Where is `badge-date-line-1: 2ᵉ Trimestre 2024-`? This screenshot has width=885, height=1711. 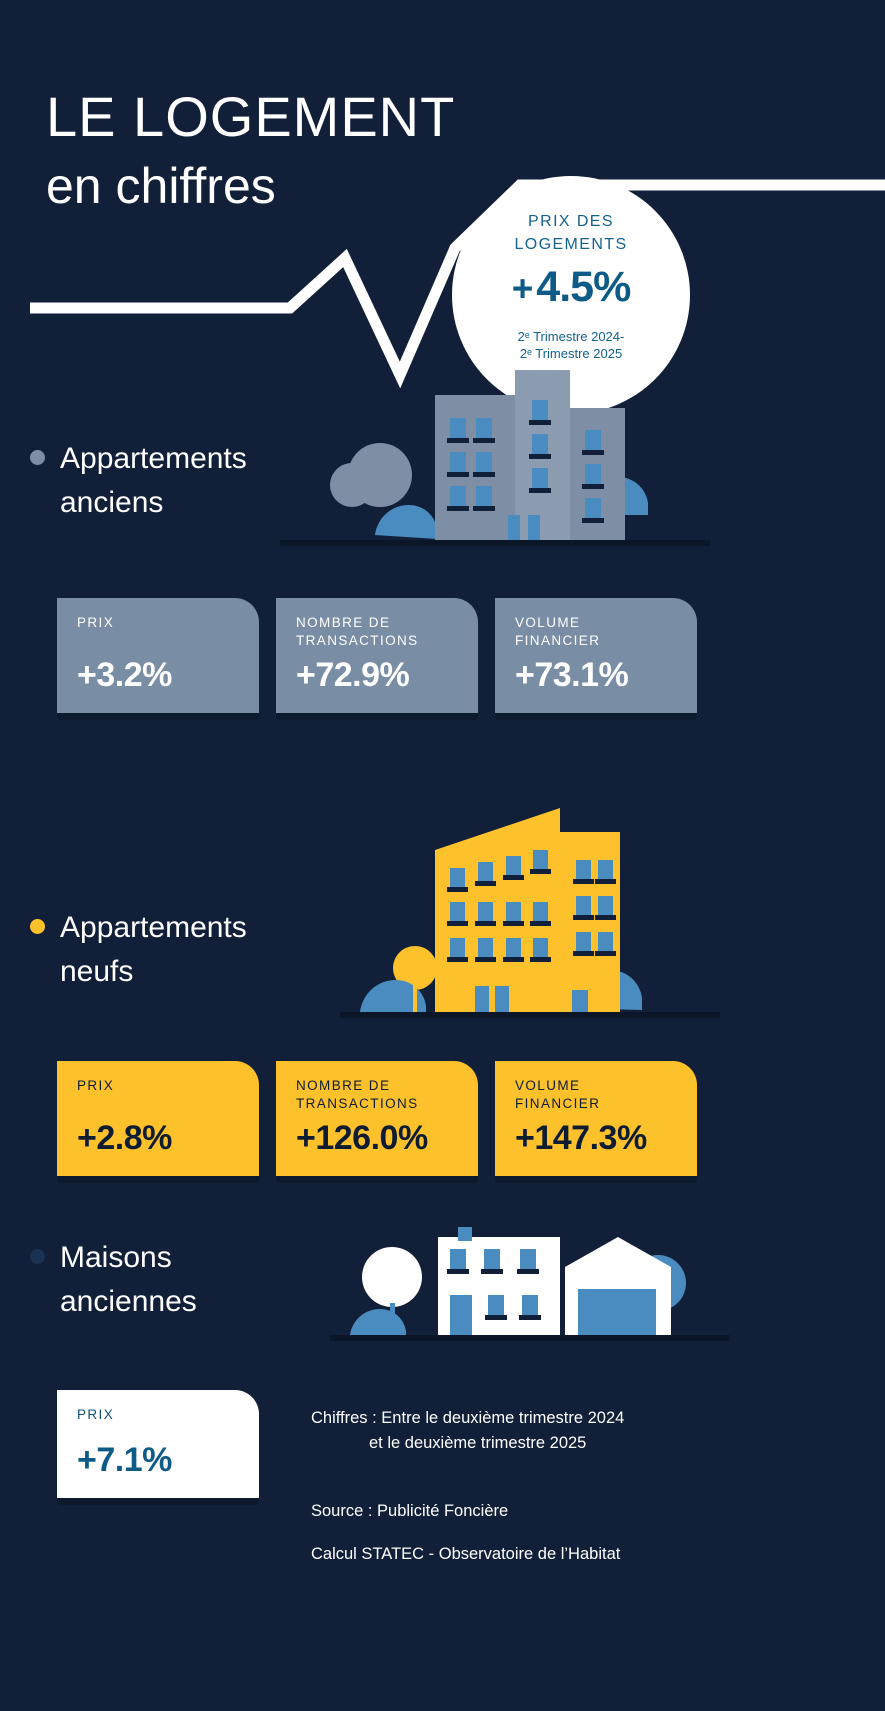
badge-date-line-1: 2ᵉ Trimestre 2024- is located at coordinates (571, 336).